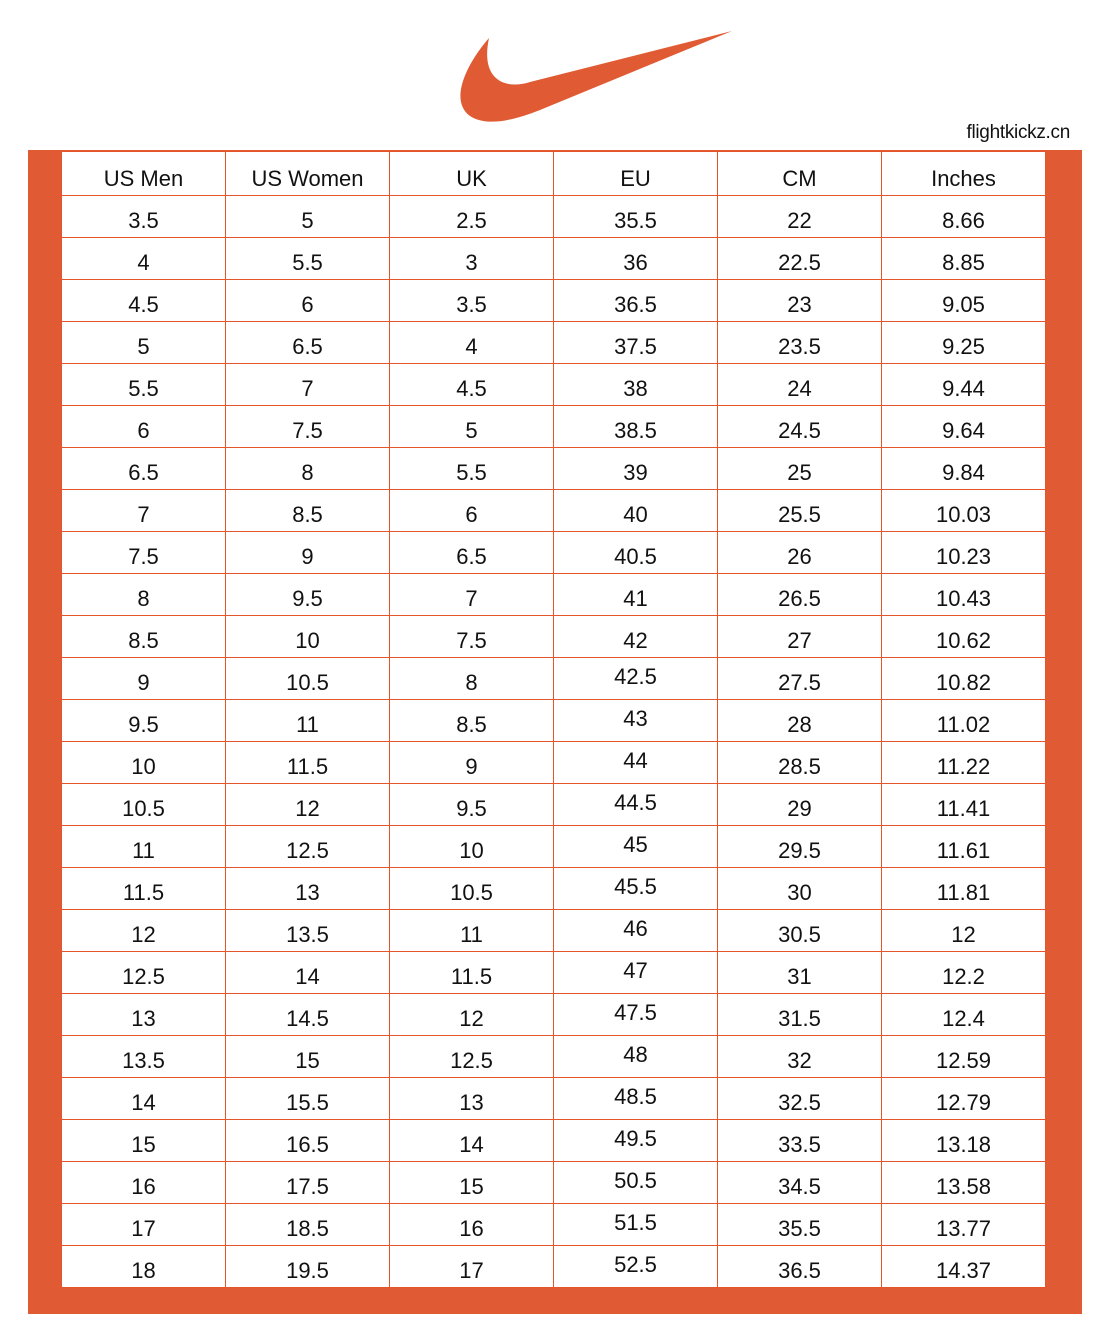 This screenshot has height=1337, width=1100. What do you see at coordinates (307, 1056) in the screenshot?
I see `cell-us-women: 15` at bounding box center [307, 1056].